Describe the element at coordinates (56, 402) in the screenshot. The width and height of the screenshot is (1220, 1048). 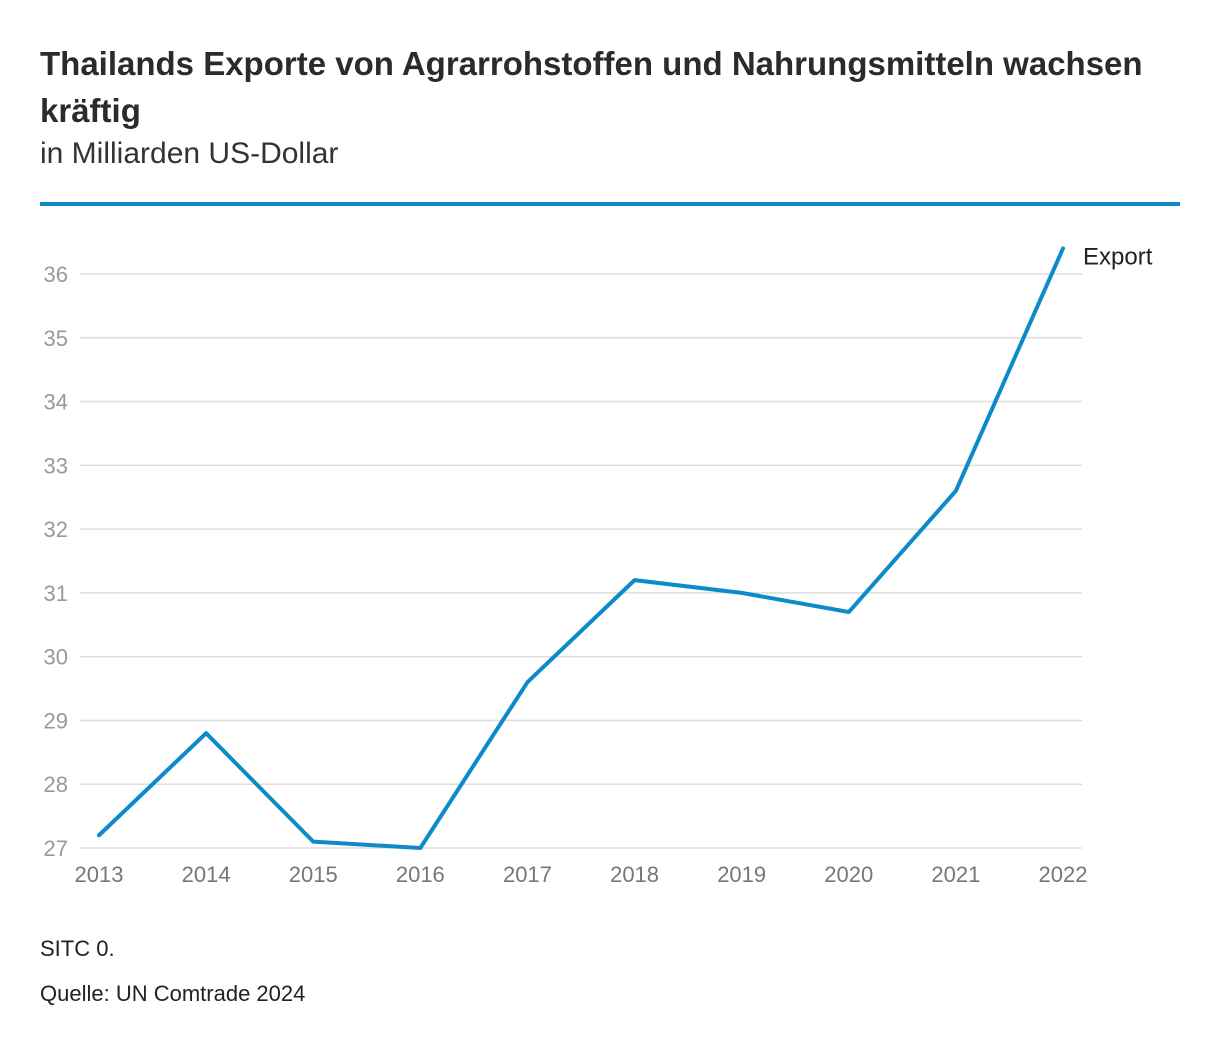
I see `y-tick-label: 34` at that location.